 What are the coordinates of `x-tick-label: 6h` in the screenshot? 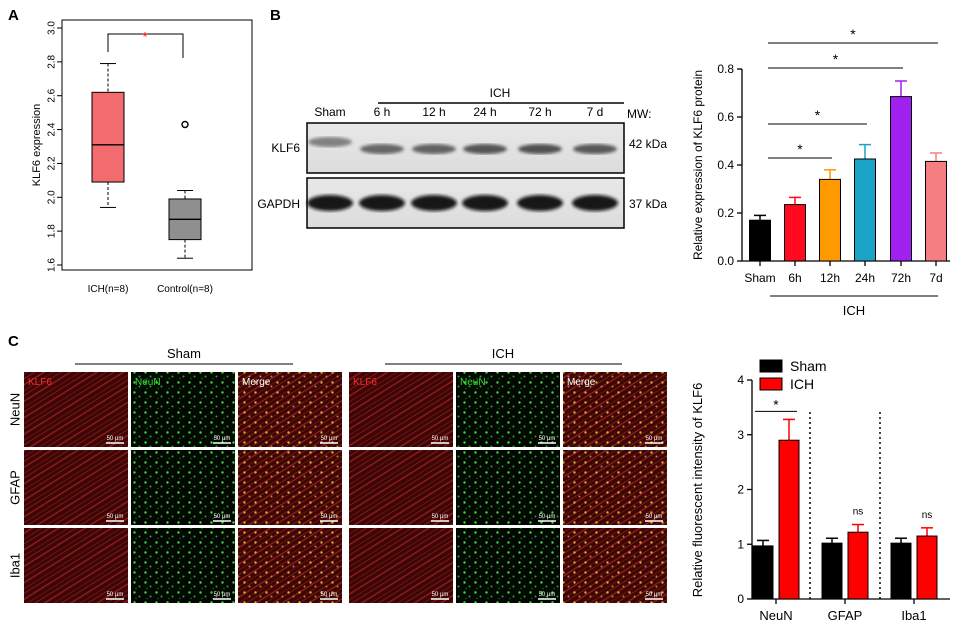 It's located at (794, 278).